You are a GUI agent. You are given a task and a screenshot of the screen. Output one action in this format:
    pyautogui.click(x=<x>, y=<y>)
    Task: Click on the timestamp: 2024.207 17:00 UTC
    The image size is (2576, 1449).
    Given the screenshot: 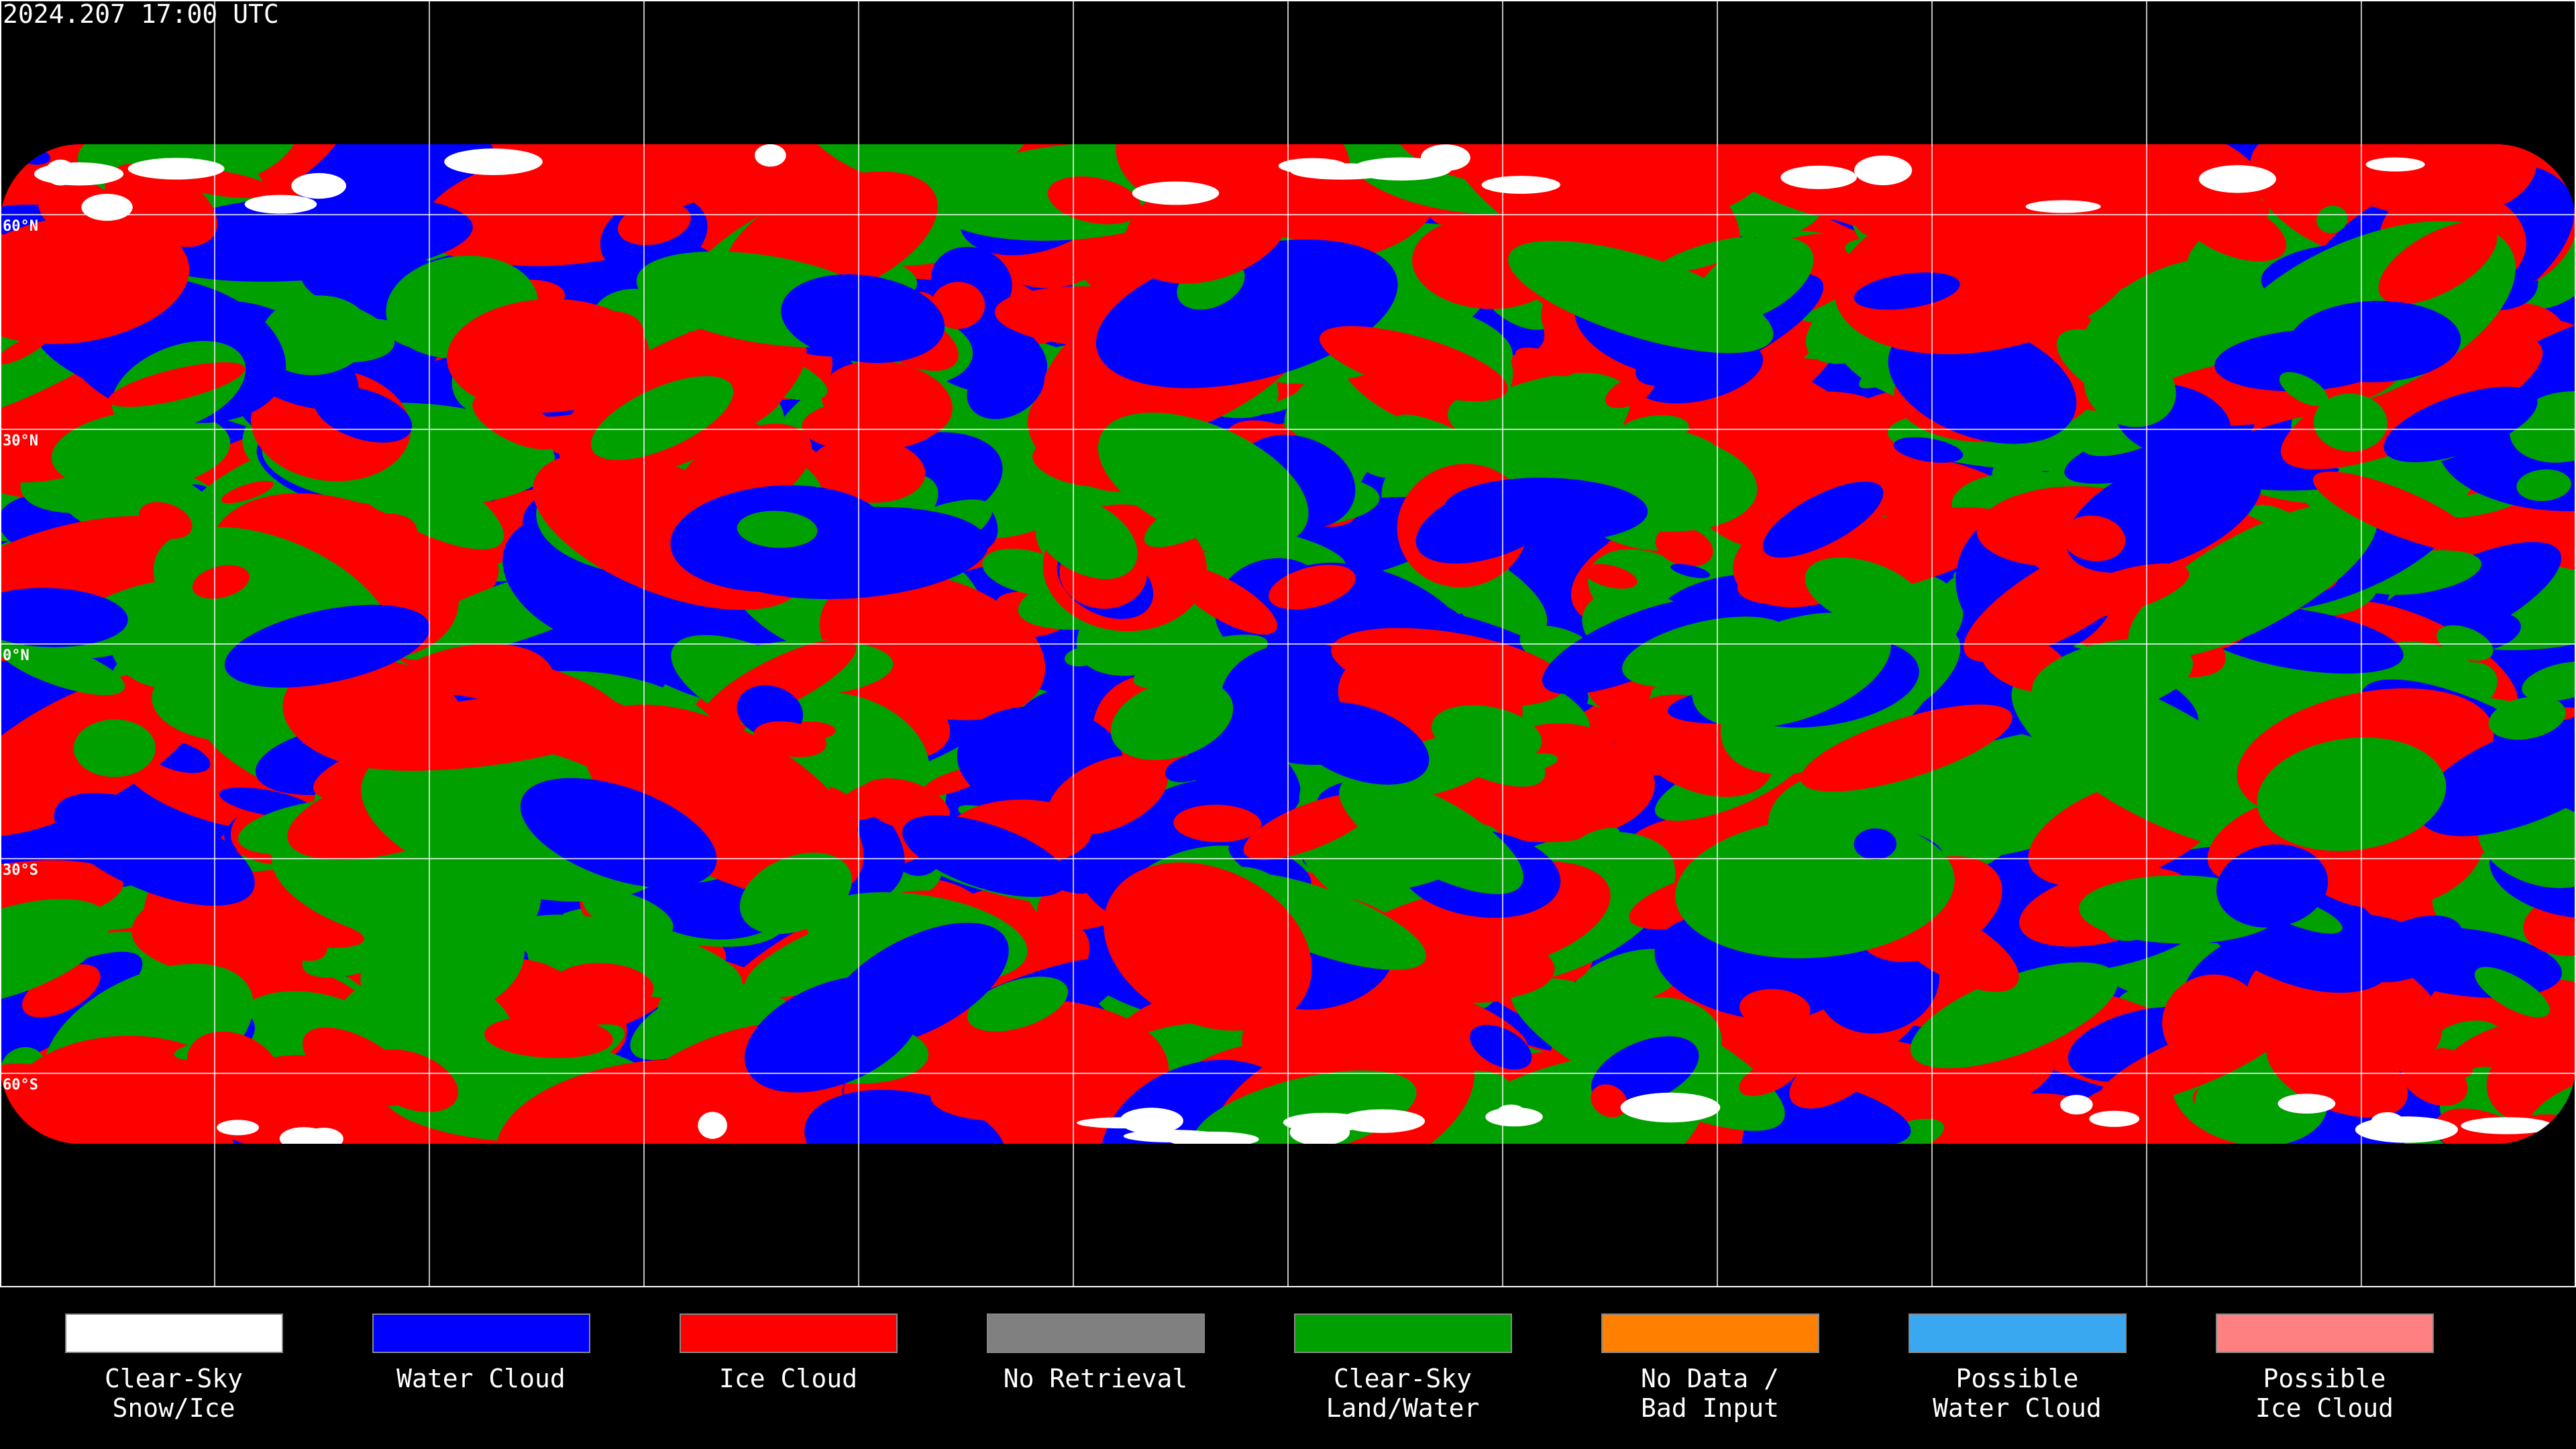 What is the action you would take?
    pyautogui.click(x=141, y=14)
    